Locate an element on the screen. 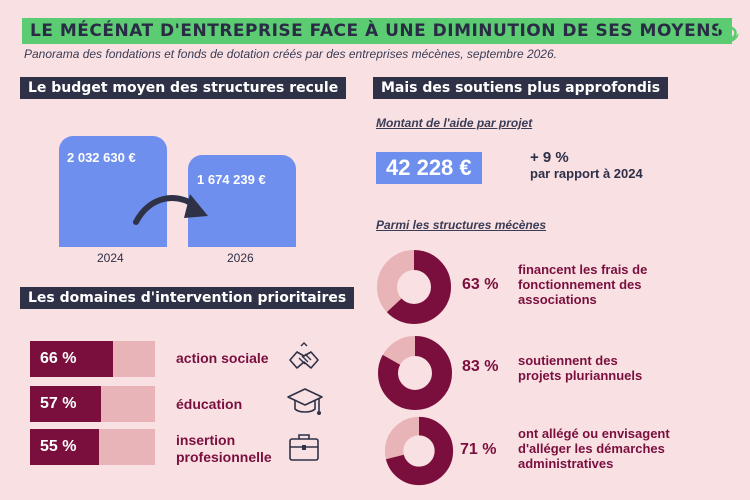  delta-percent: + 9 % is located at coordinates (549, 157).